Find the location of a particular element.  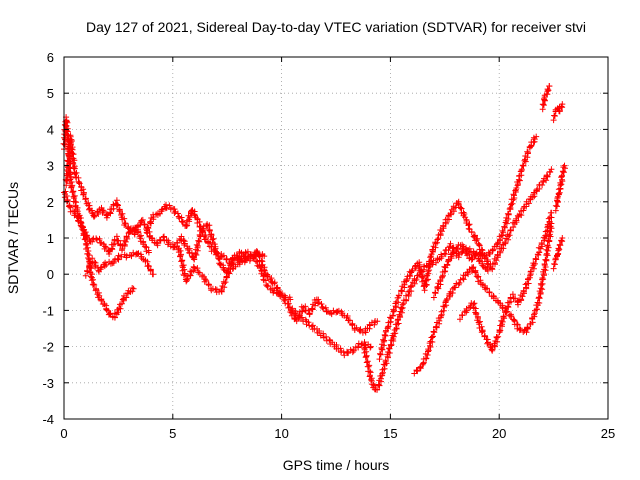

x-tick-label: 15 is located at coordinates (390, 433).